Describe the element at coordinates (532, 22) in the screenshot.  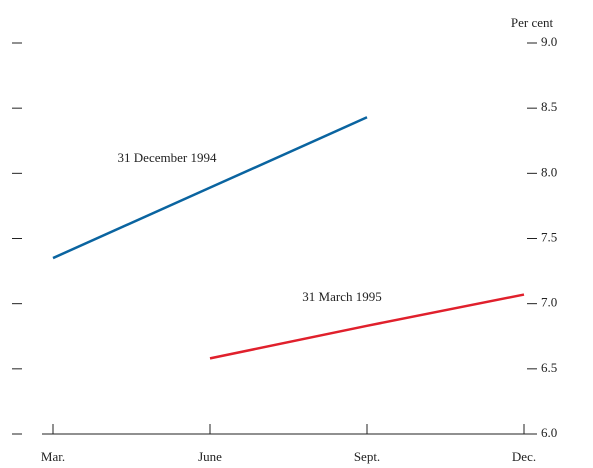
I see `y-axis-label: Per cent` at that location.